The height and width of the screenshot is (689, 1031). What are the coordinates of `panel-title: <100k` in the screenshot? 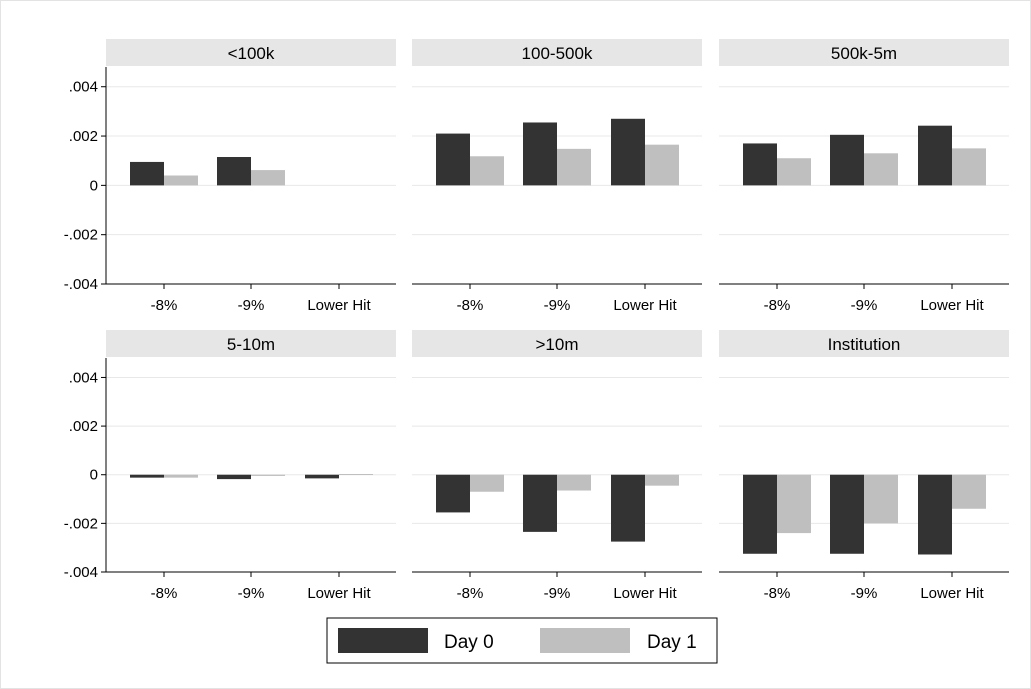 It's located at (251, 53).